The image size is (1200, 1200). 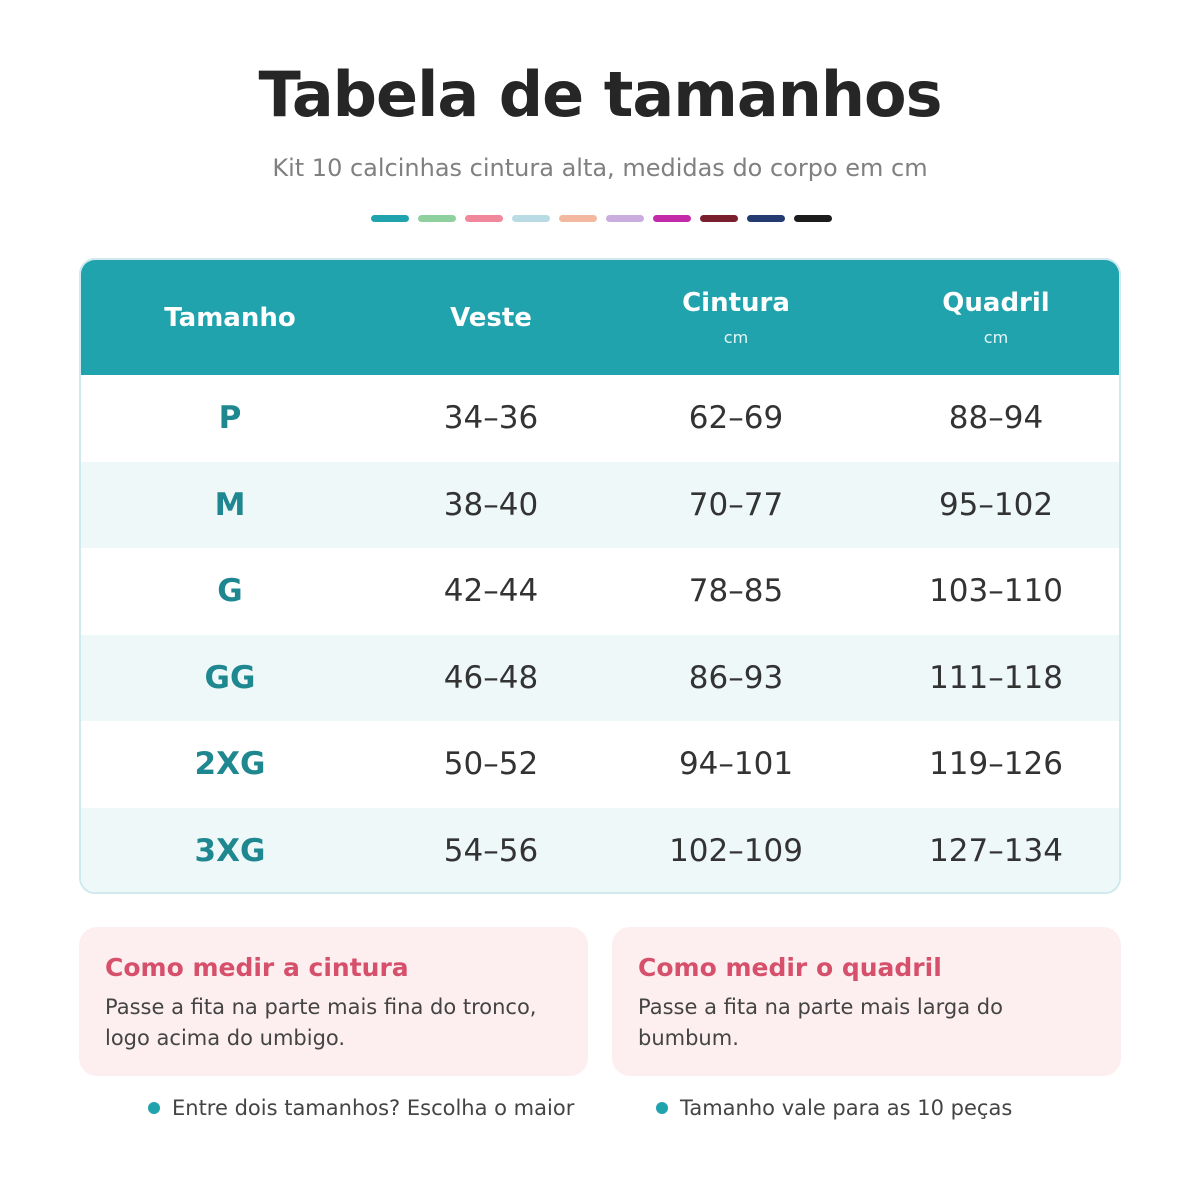 I want to click on size-label: P, so click(x=230, y=418).